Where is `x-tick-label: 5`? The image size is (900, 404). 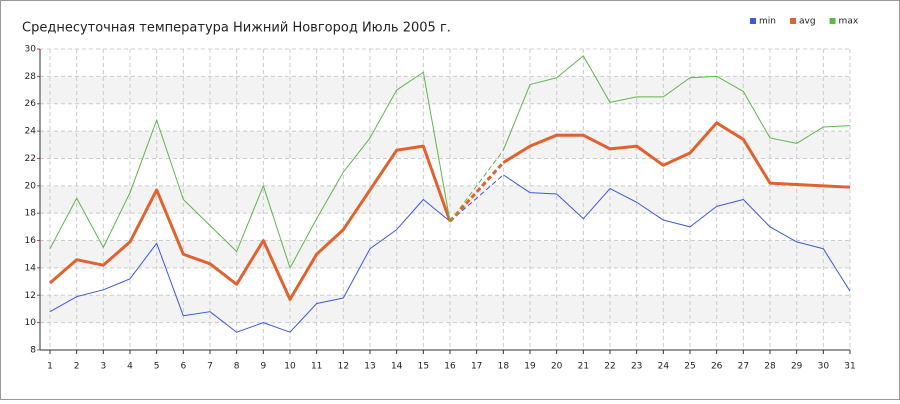 x-tick-label: 5 is located at coordinates (157, 367).